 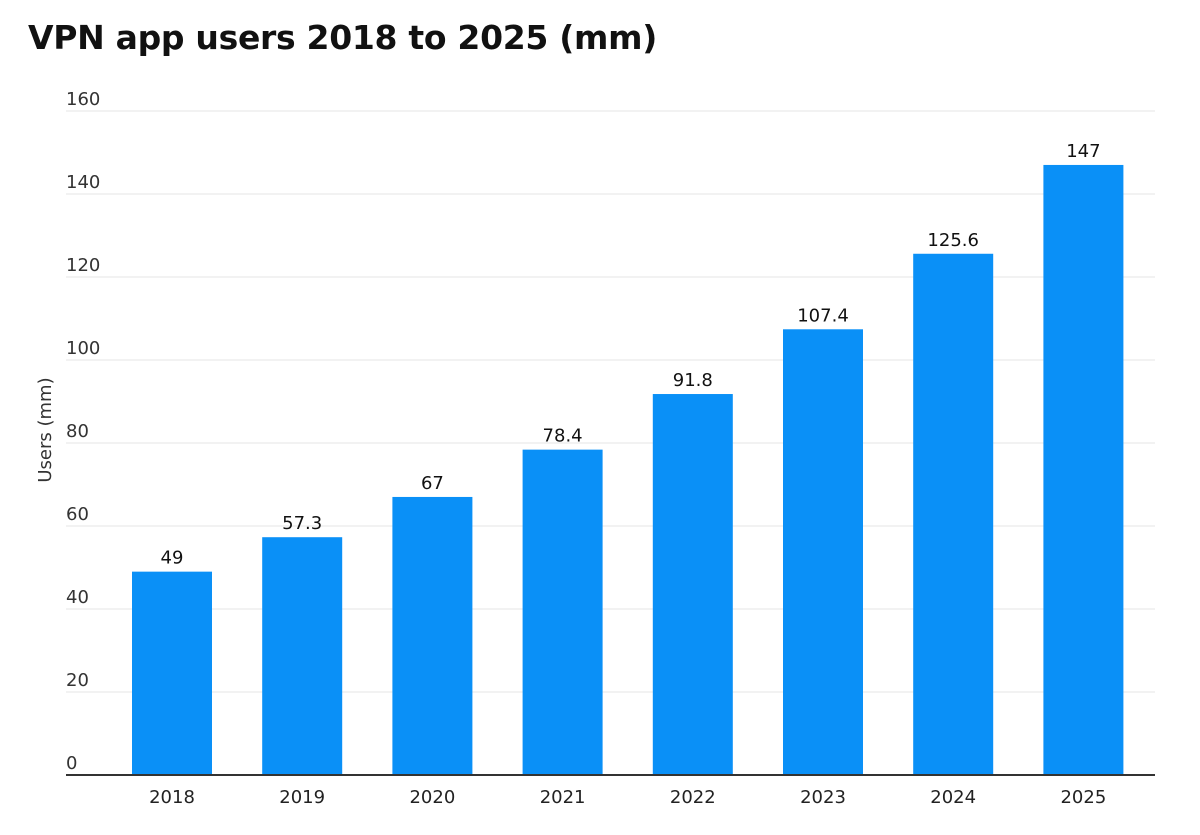 I want to click on y-tick-label: 40, so click(x=77, y=597).